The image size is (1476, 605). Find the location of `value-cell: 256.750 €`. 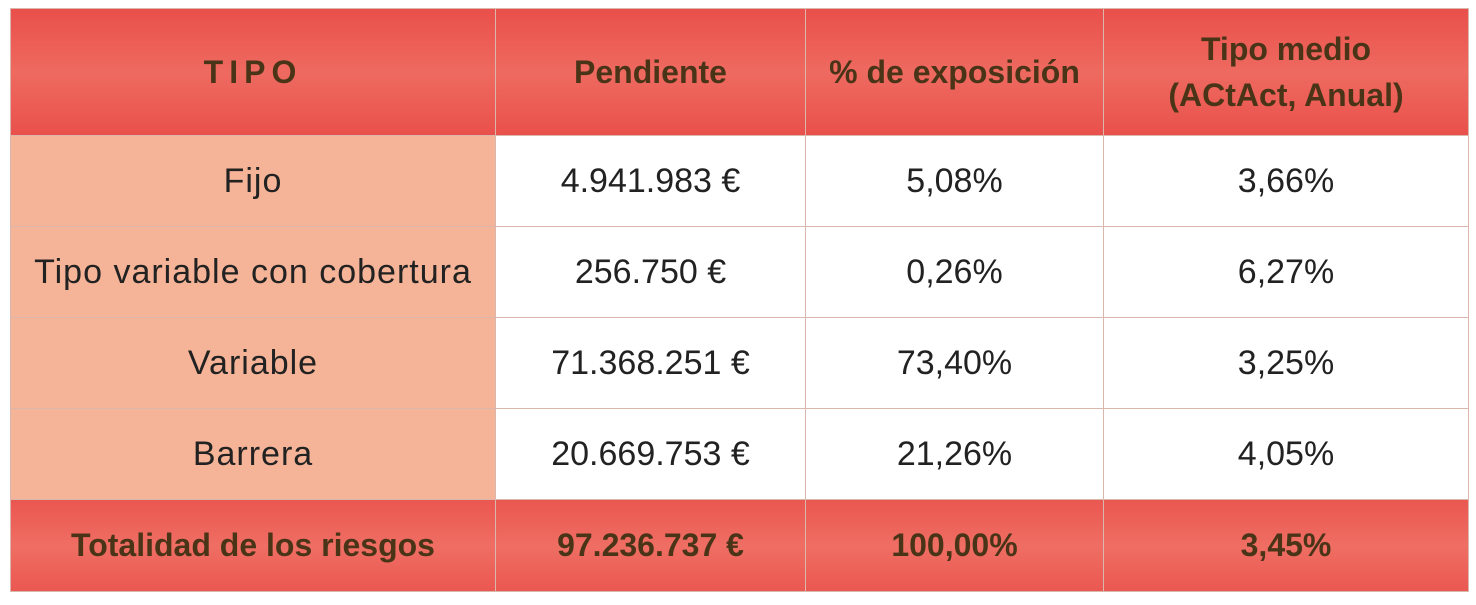

value-cell: 256.750 € is located at coordinates (650, 272).